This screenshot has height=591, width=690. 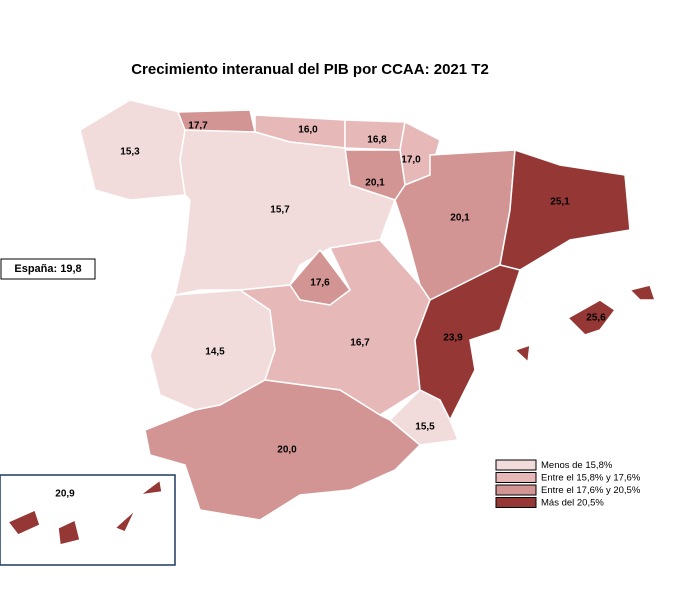 I want to click on region-label: 23,9, so click(x=453, y=338).